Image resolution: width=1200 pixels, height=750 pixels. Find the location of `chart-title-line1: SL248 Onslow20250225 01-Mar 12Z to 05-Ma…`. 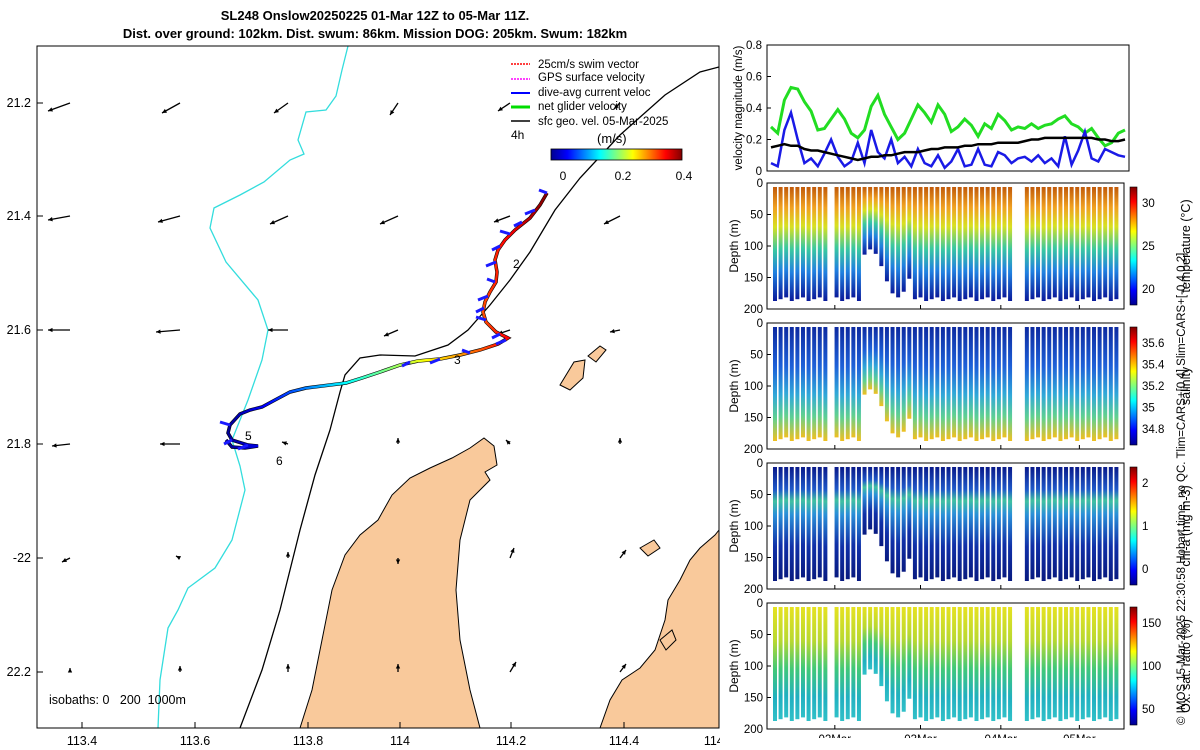

chart-title-line1: SL248 Onslow20250225 01-Mar 12Z to 05-Ma… is located at coordinates (375, 15).